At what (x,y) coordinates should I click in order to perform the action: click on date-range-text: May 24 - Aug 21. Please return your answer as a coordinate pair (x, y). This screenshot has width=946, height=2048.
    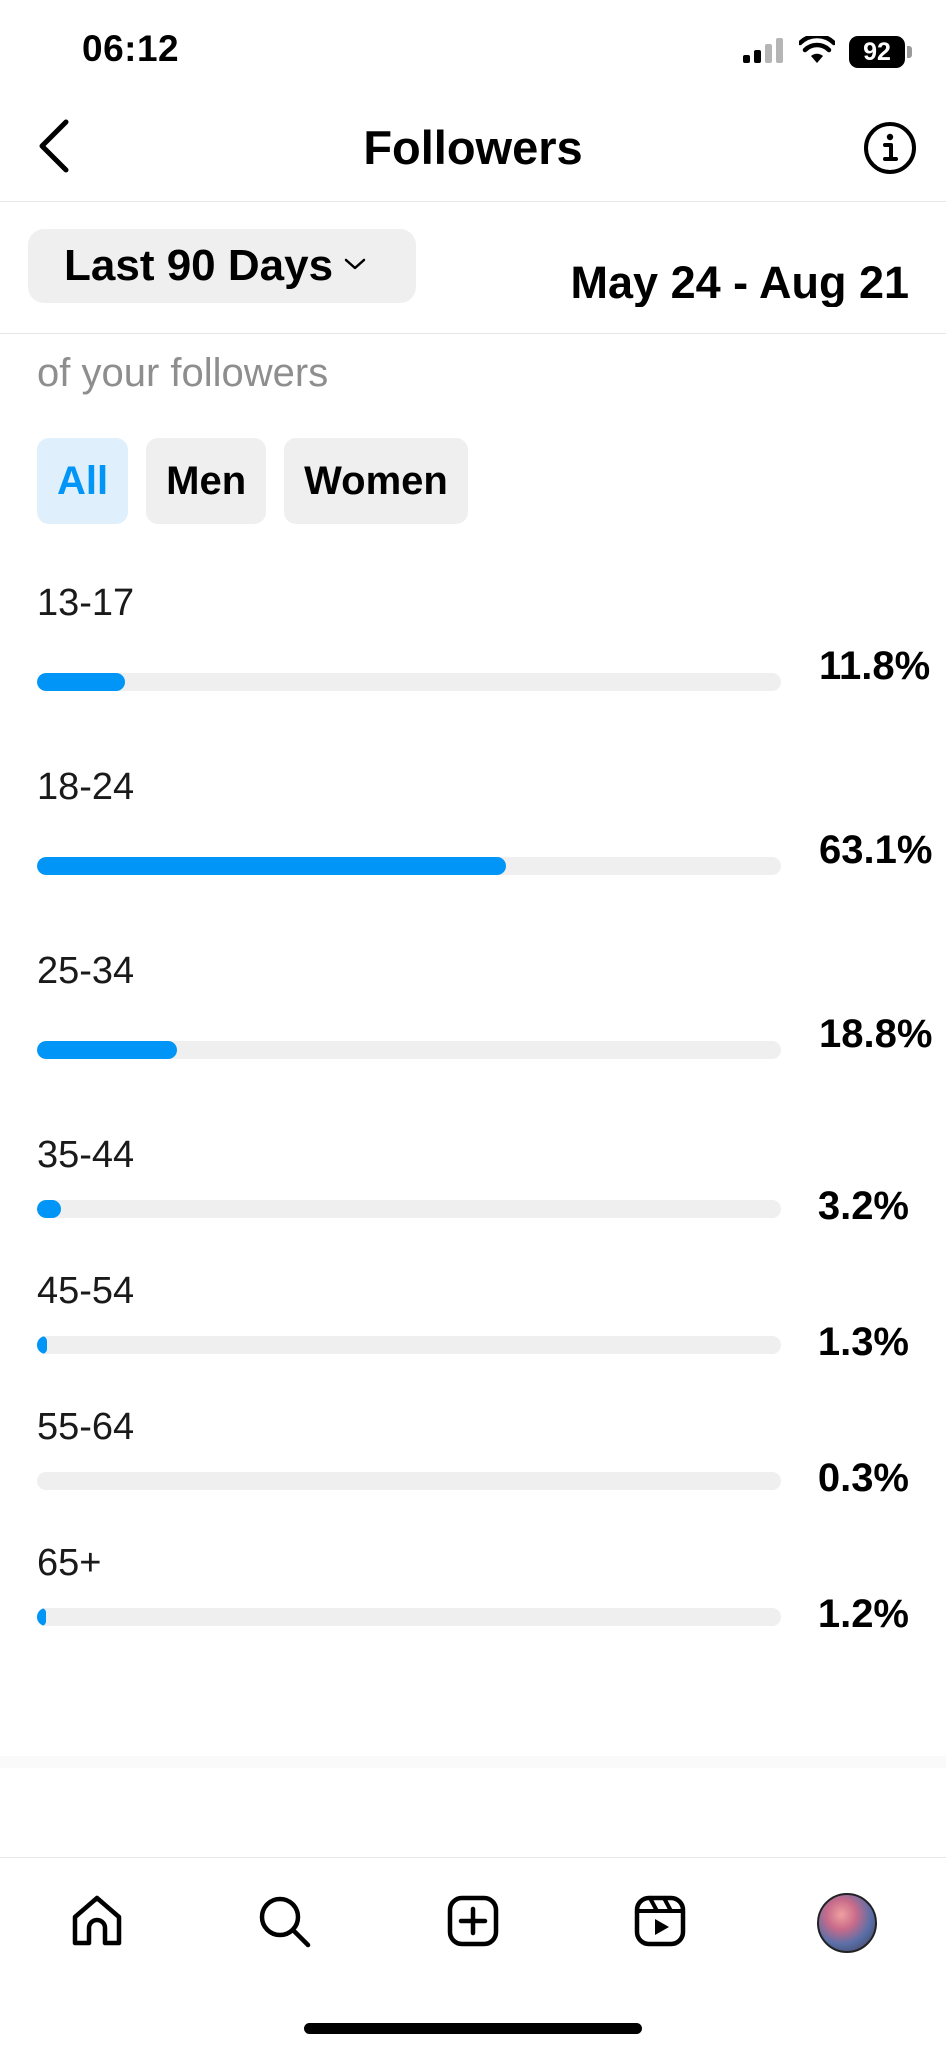
    Looking at the image, I should click on (739, 282).